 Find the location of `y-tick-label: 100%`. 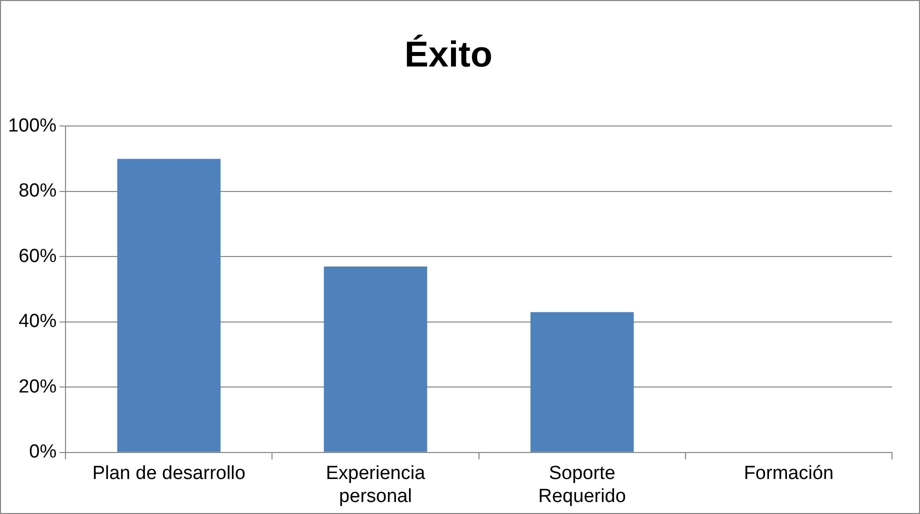

y-tick-label: 100% is located at coordinates (32, 125).